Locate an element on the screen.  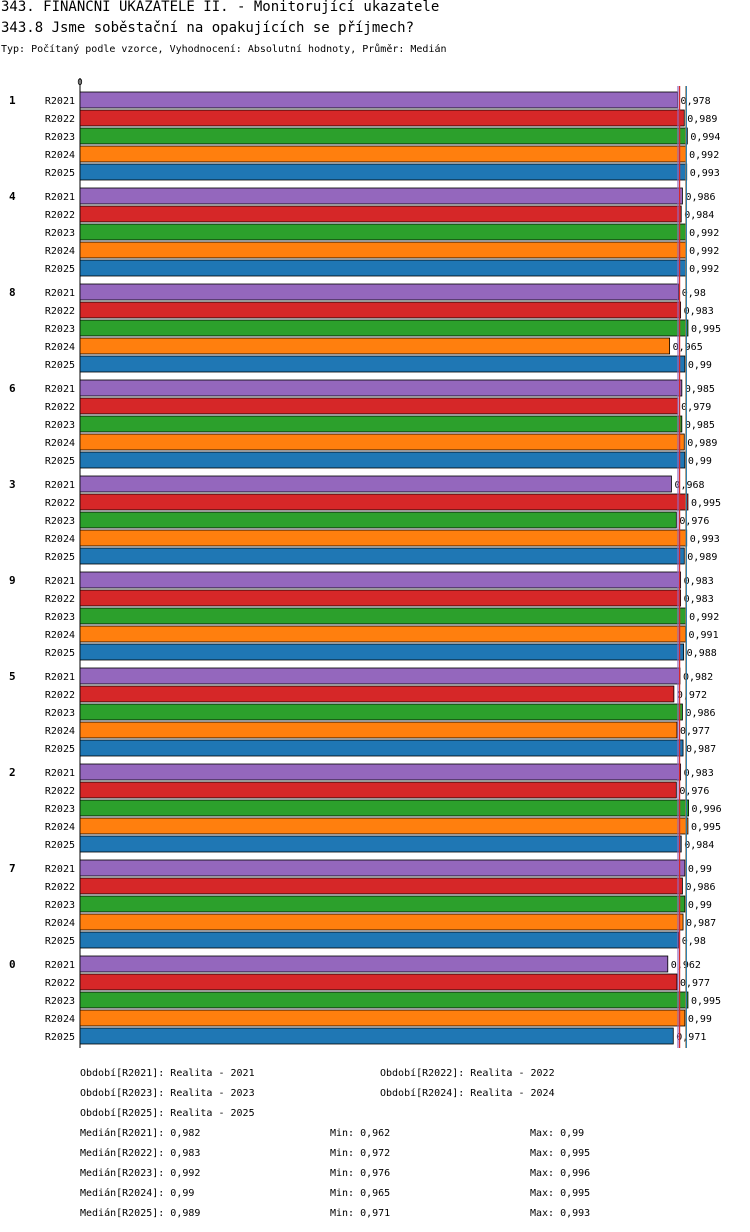
bar-g2-R2023 is located at coordinates (384, 808).